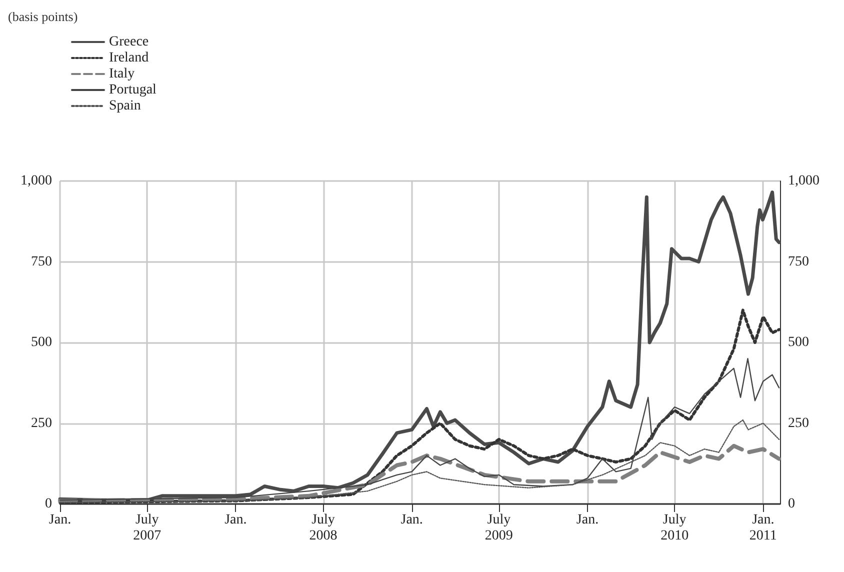 The height and width of the screenshot is (572, 844). I want to click on x-tick-label: July 2009, so click(498, 528).